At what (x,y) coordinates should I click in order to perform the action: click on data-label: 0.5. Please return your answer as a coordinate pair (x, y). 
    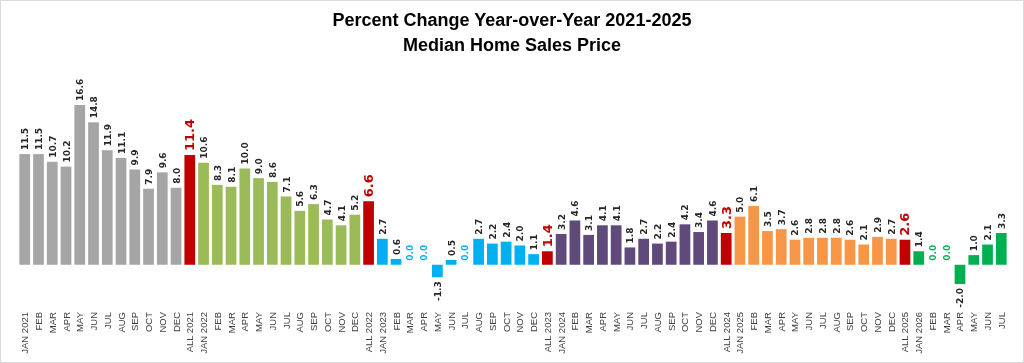
    Looking at the image, I should click on (451, 247).